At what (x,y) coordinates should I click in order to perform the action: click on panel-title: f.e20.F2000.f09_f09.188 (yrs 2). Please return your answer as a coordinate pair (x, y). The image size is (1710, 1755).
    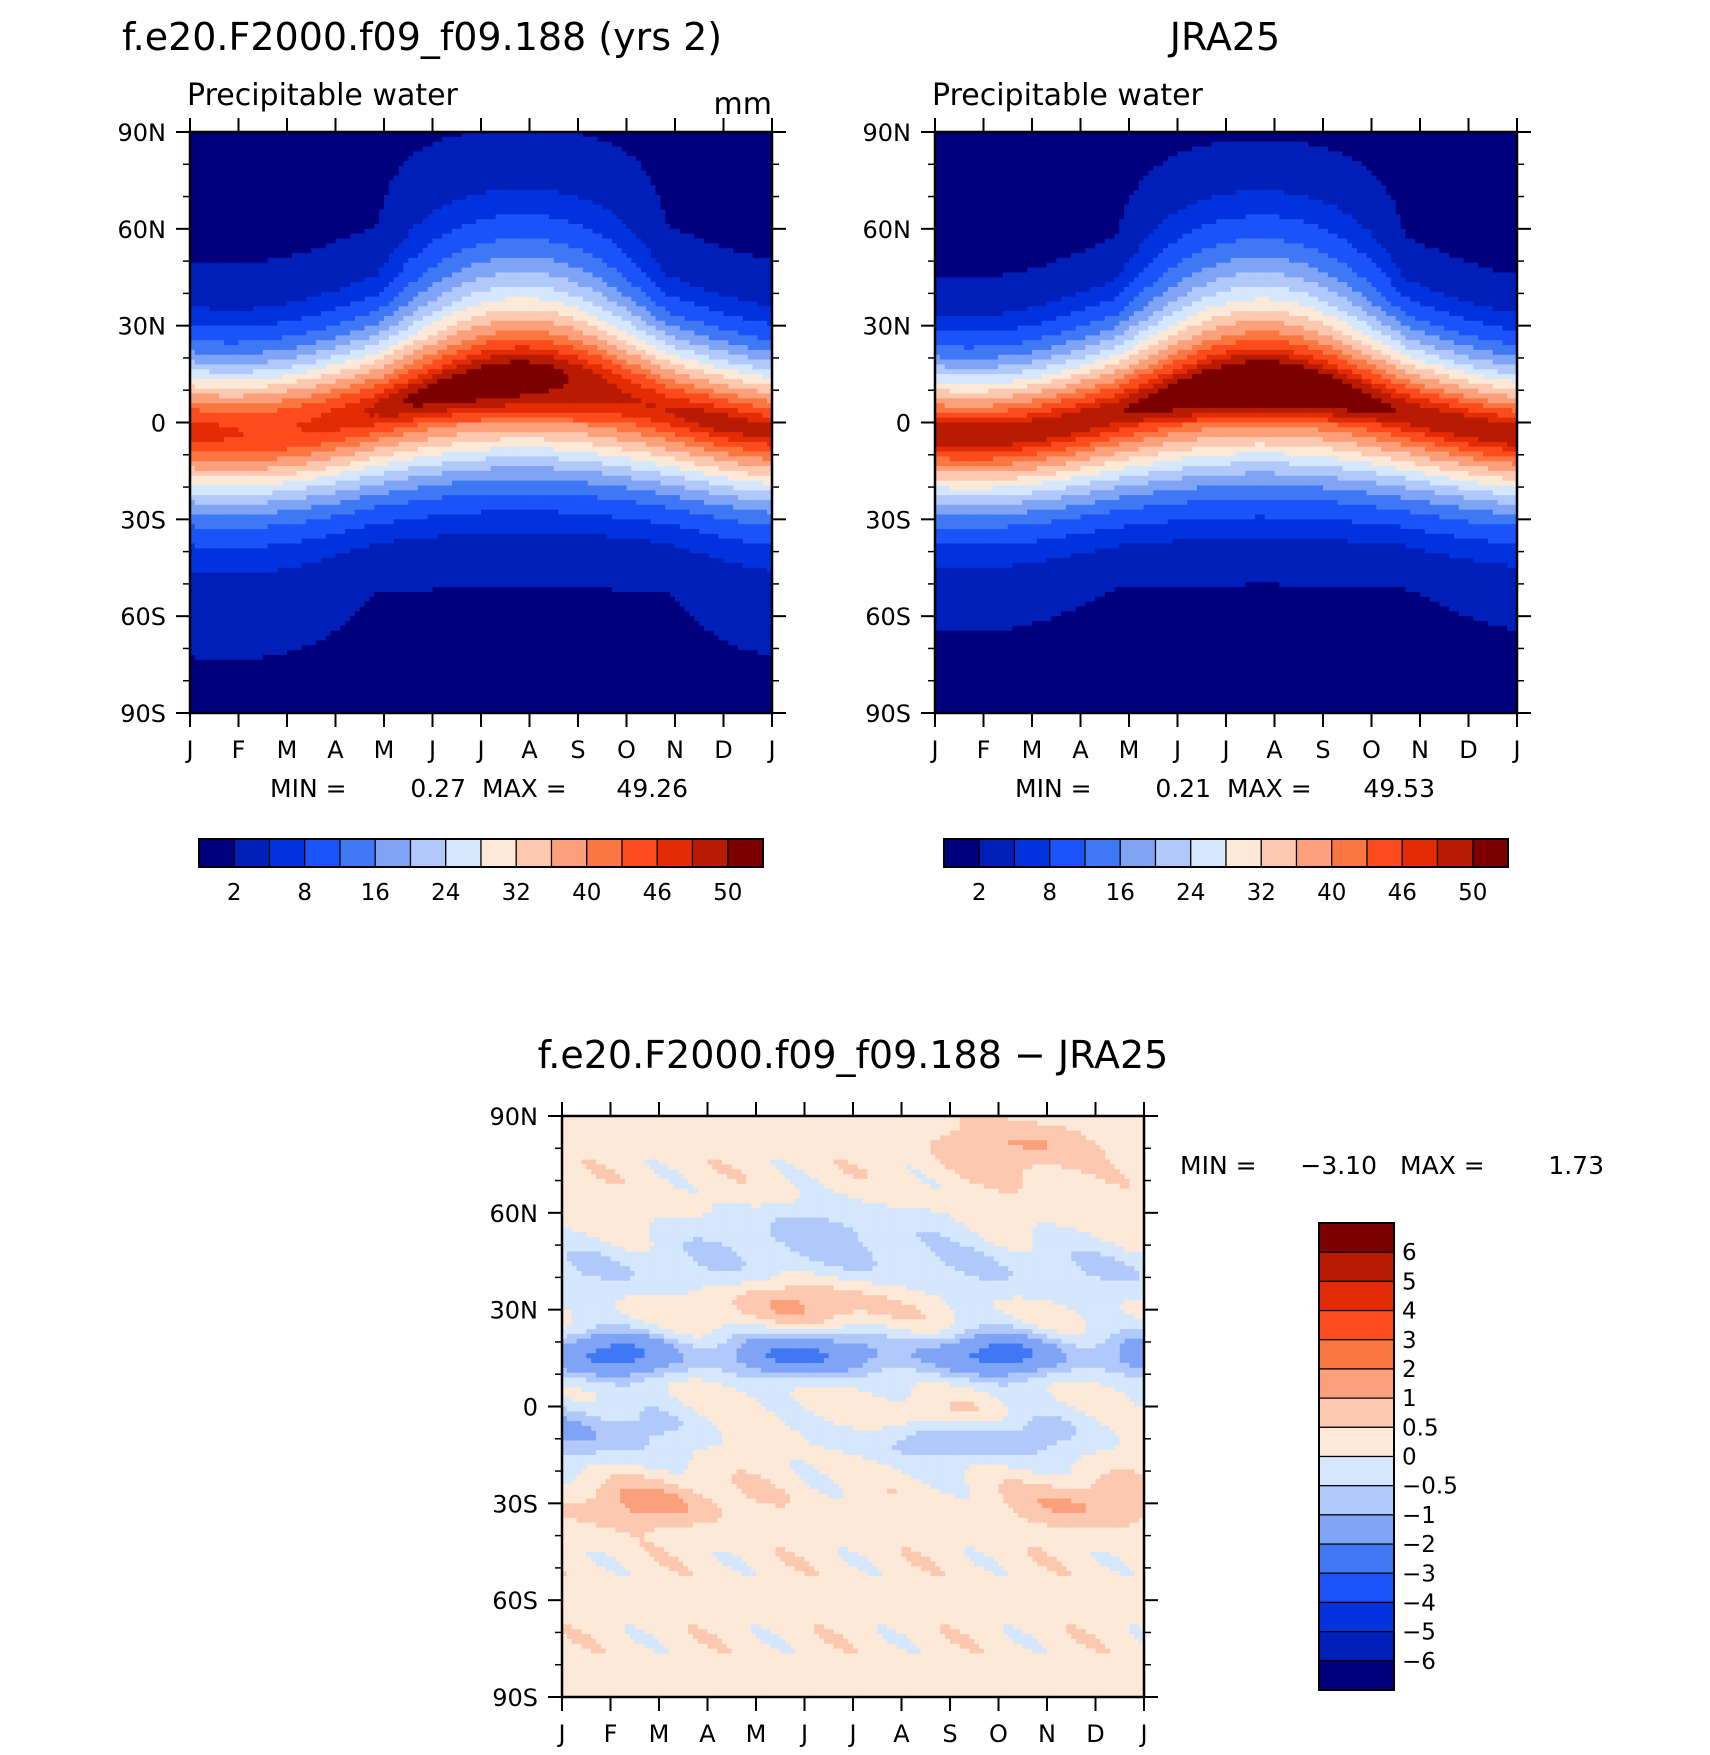
    Looking at the image, I should click on (422, 37).